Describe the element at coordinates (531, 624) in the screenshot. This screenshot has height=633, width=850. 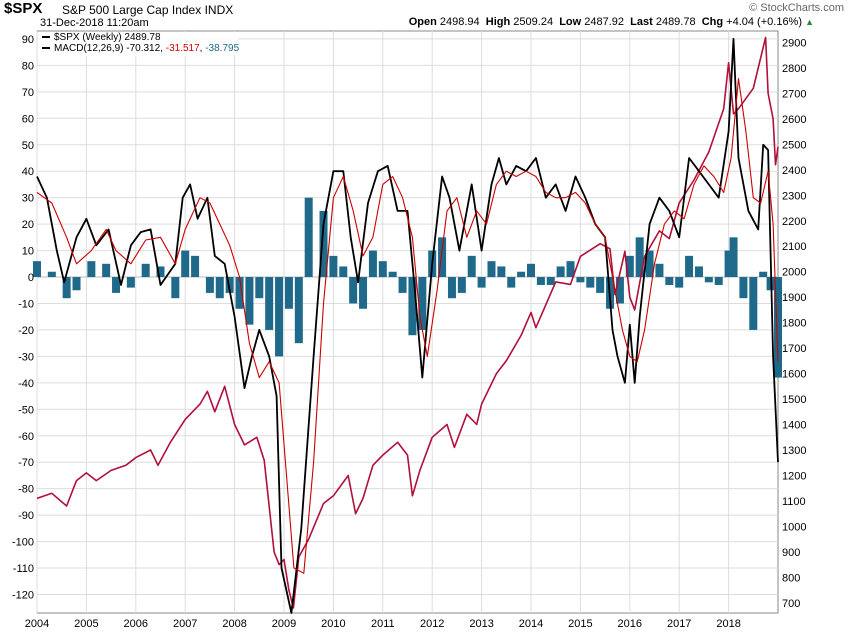
I see `x-tick-label: 2014` at that location.